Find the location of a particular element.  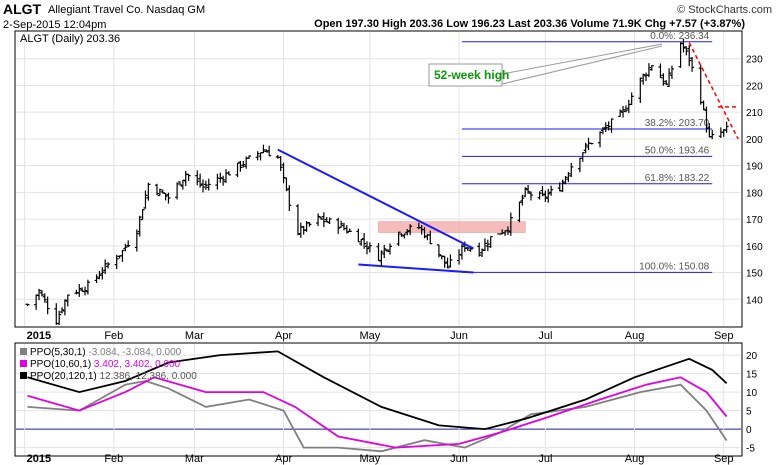

y-tick-label: 5 is located at coordinates (749, 412).